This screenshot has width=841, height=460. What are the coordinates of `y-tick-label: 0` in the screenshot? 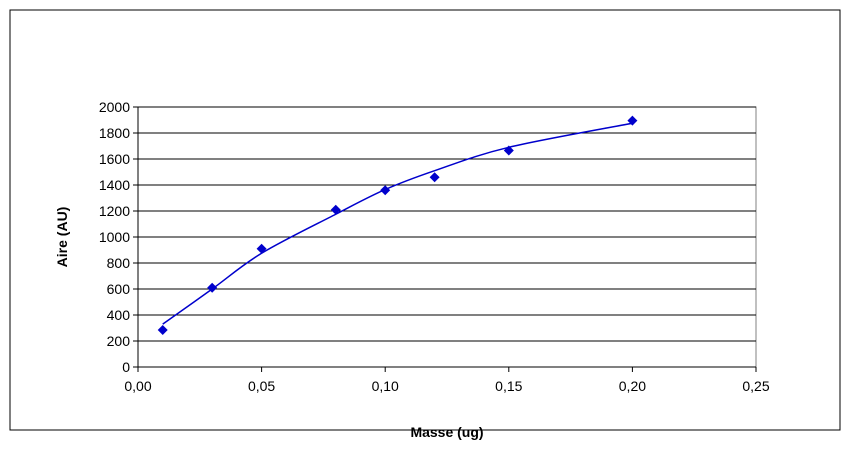 It's located at (126, 367).